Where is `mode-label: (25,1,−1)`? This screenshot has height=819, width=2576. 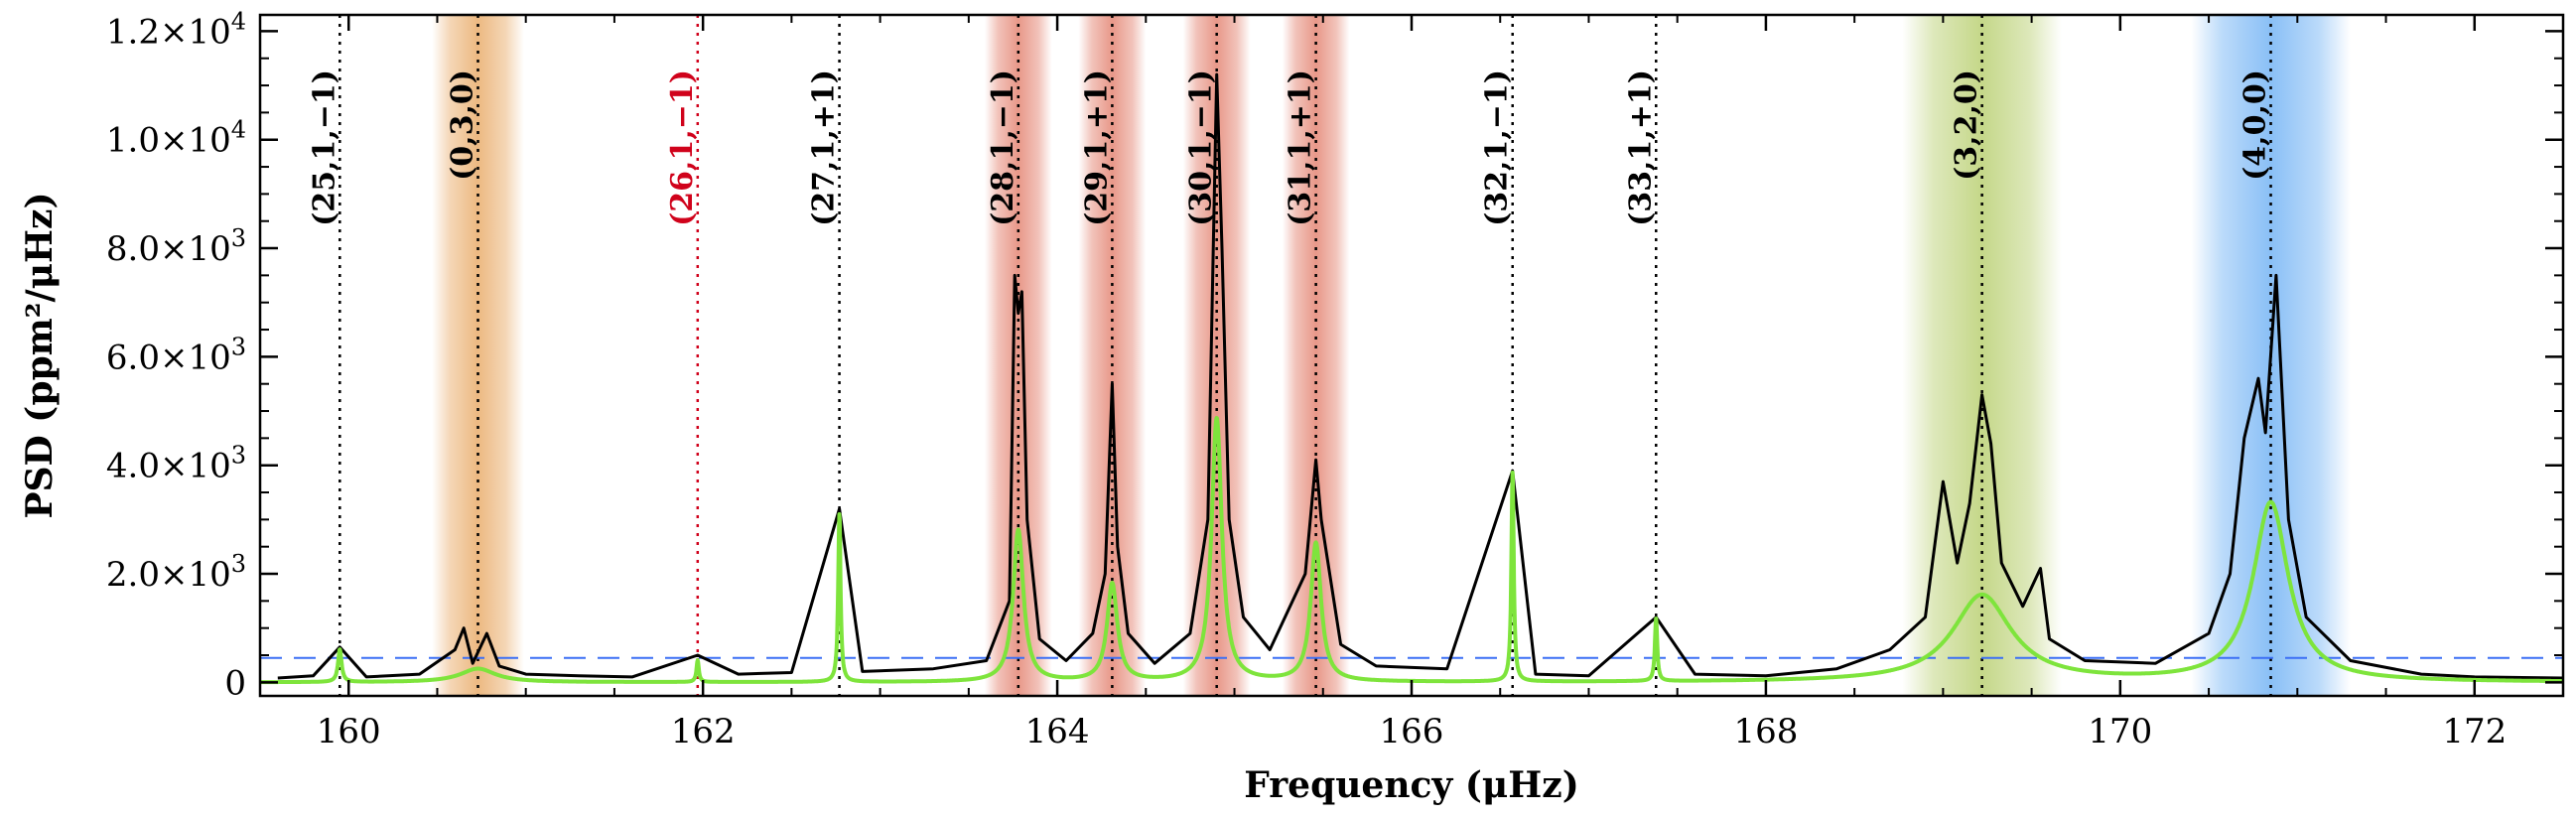 mode-label: (25,1,−1) is located at coordinates (324, 147).